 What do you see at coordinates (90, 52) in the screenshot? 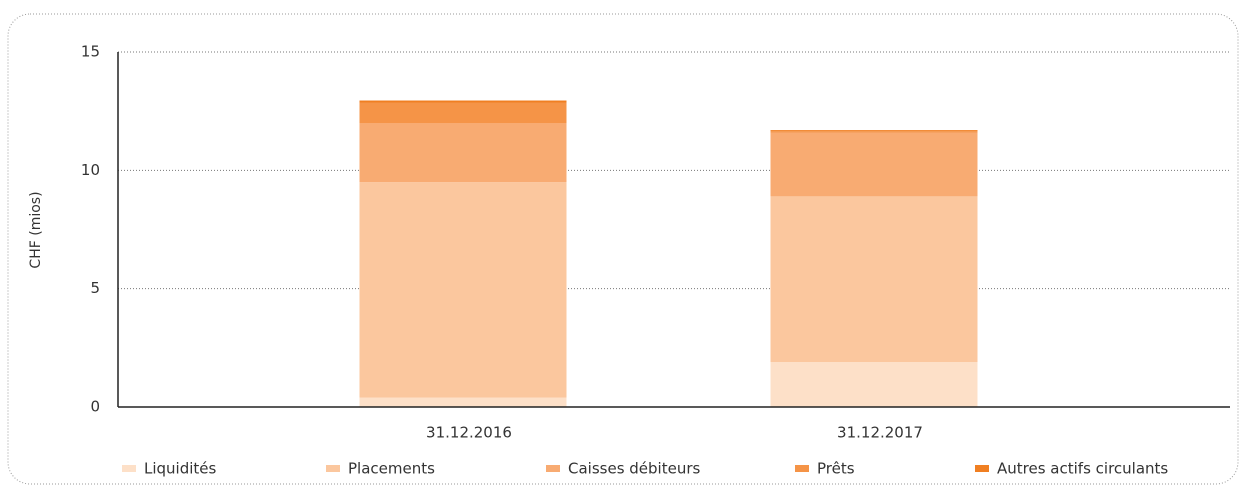
I see `y-tick-label: 15` at bounding box center [90, 52].